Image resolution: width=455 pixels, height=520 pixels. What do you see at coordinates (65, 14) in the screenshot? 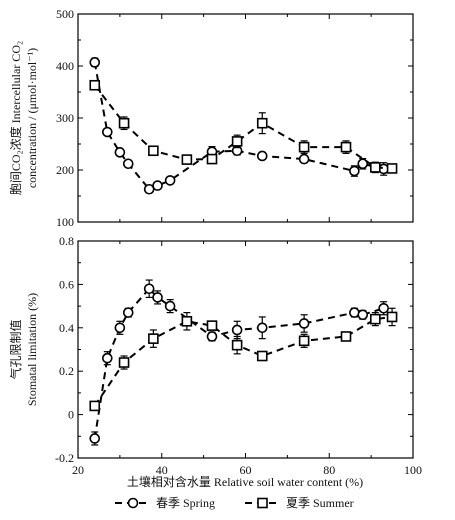
I see `y-tick-label: 500` at bounding box center [65, 14].